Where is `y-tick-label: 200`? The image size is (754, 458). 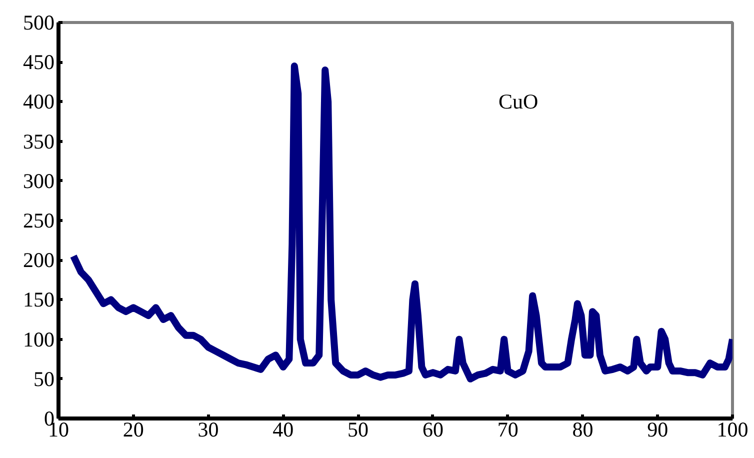
y-tick-label: 200 is located at coordinates (38, 260).